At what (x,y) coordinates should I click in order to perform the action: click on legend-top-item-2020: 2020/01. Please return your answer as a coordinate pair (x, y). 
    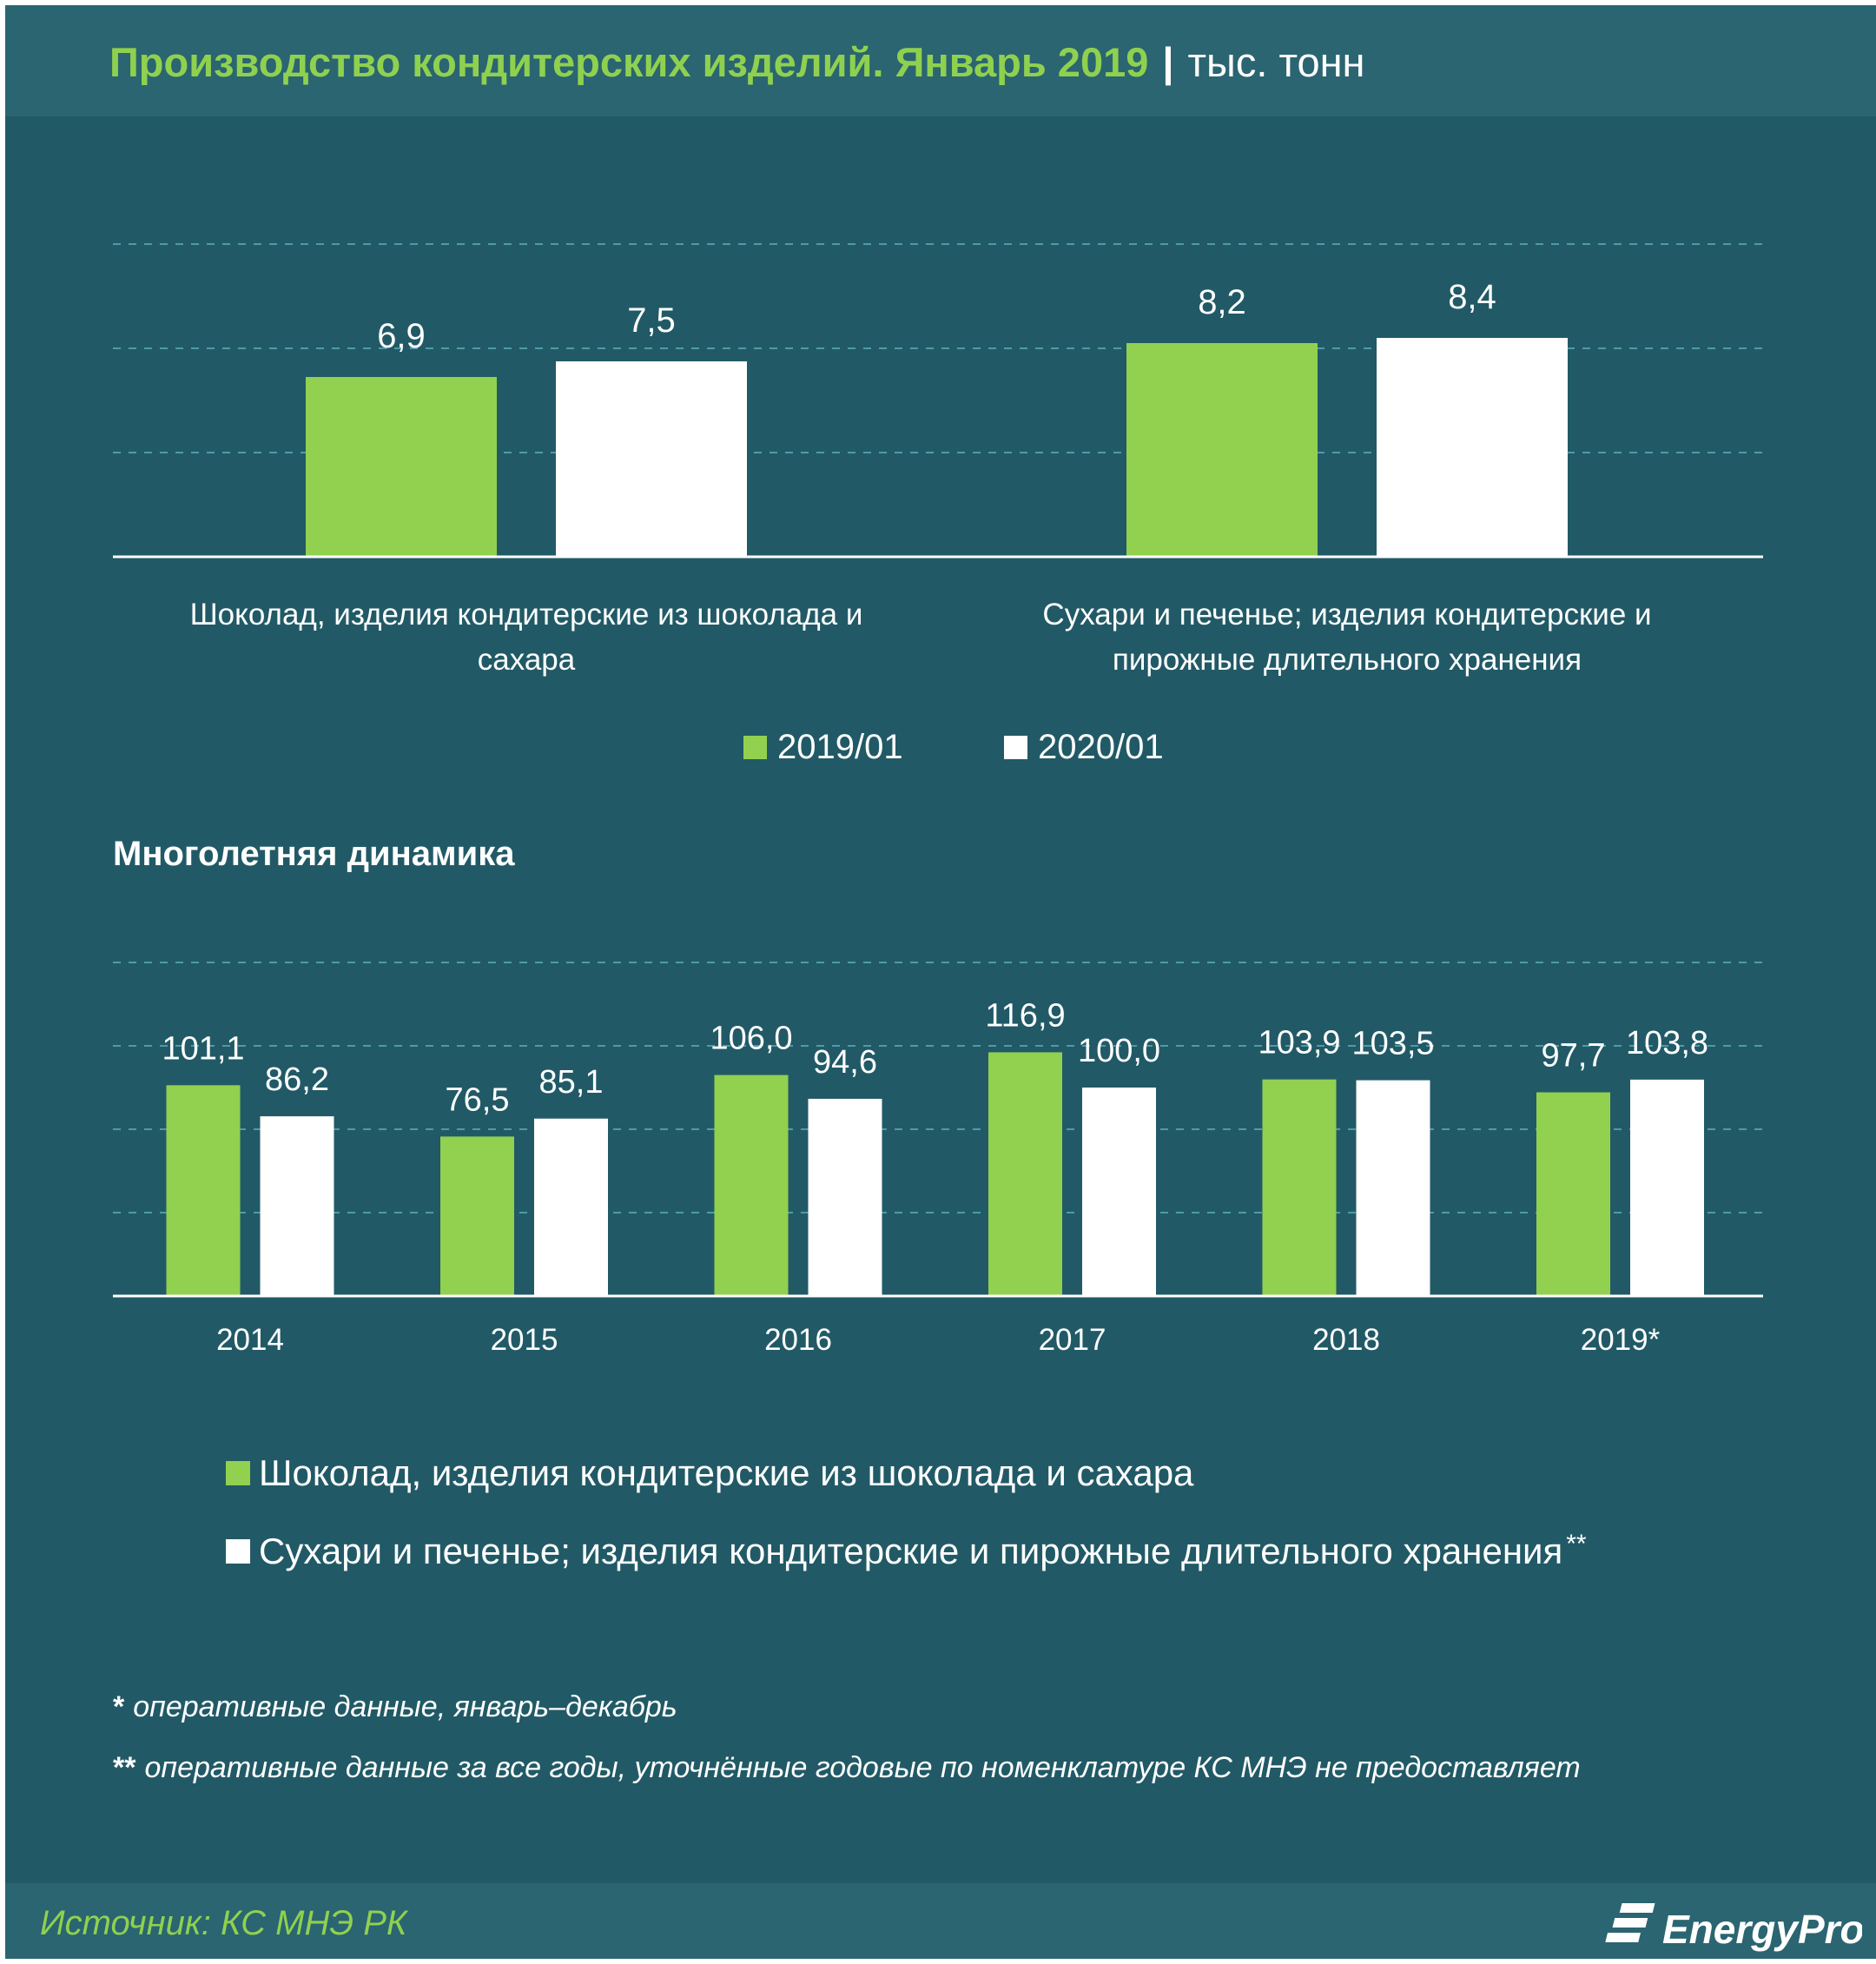
    Looking at the image, I should click on (1084, 747).